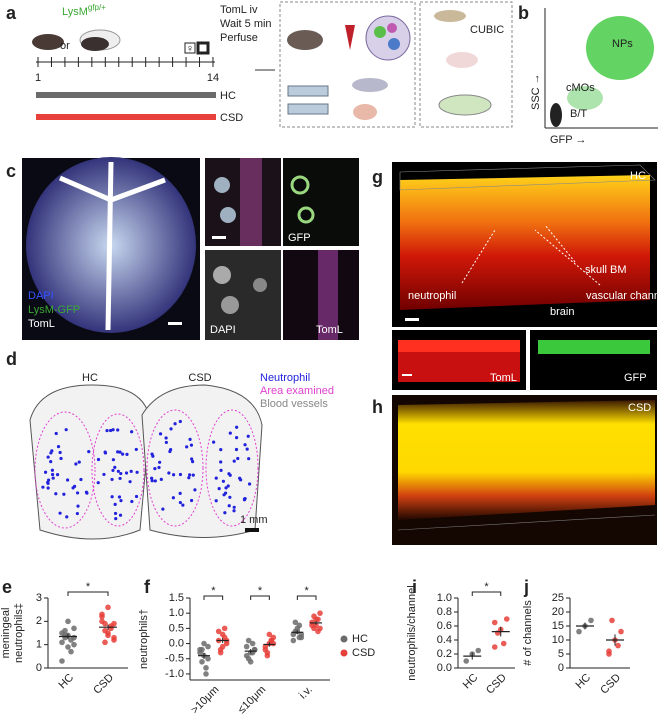  I want to click on y-axis-label: # of channels, so click(528, 633).